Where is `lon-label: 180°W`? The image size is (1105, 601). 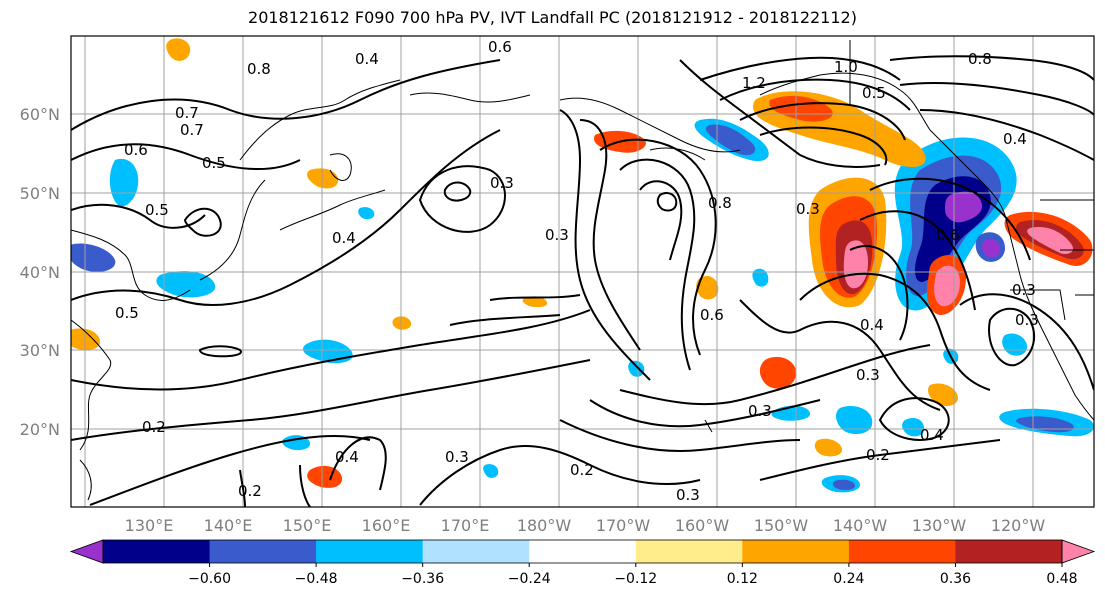 lon-label: 180°W is located at coordinates (544, 525).